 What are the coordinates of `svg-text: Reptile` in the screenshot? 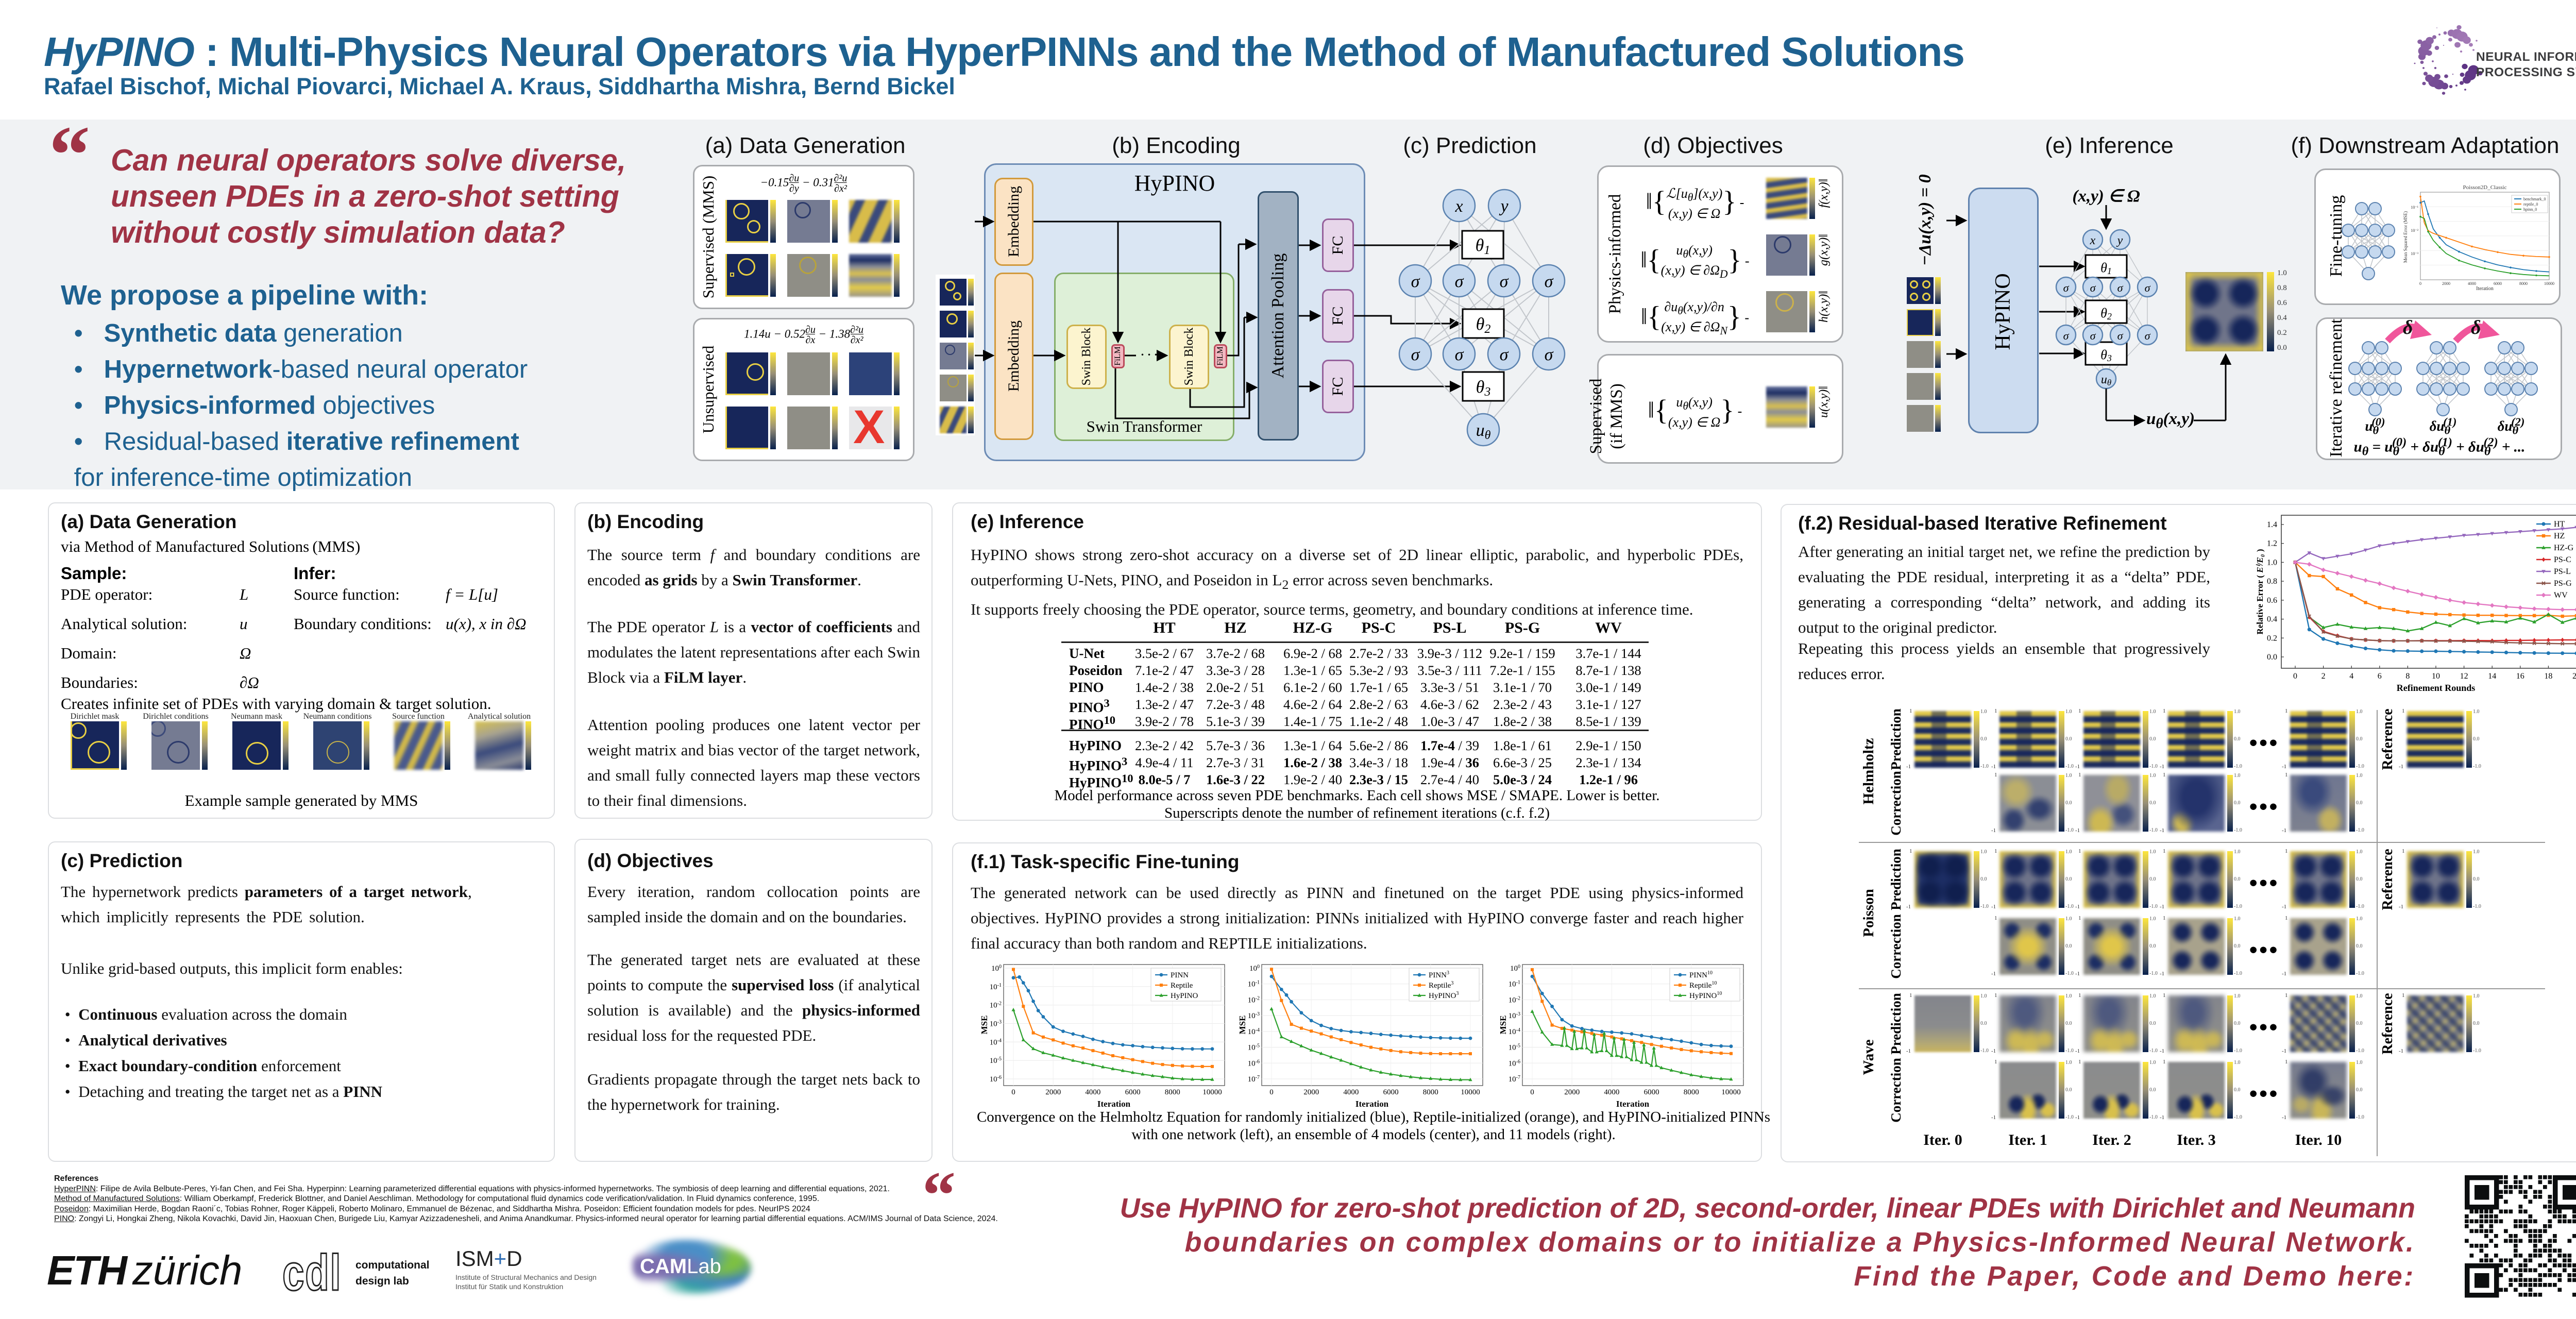 It's located at (1182, 986).